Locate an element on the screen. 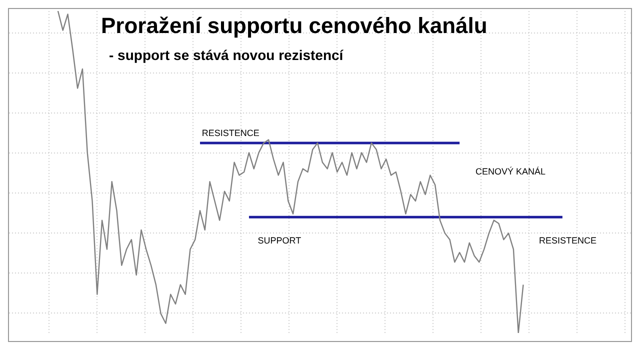 The width and height of the screenshot is (640, 350). annotation: SUPPORT is located at coordinates (280, 241).